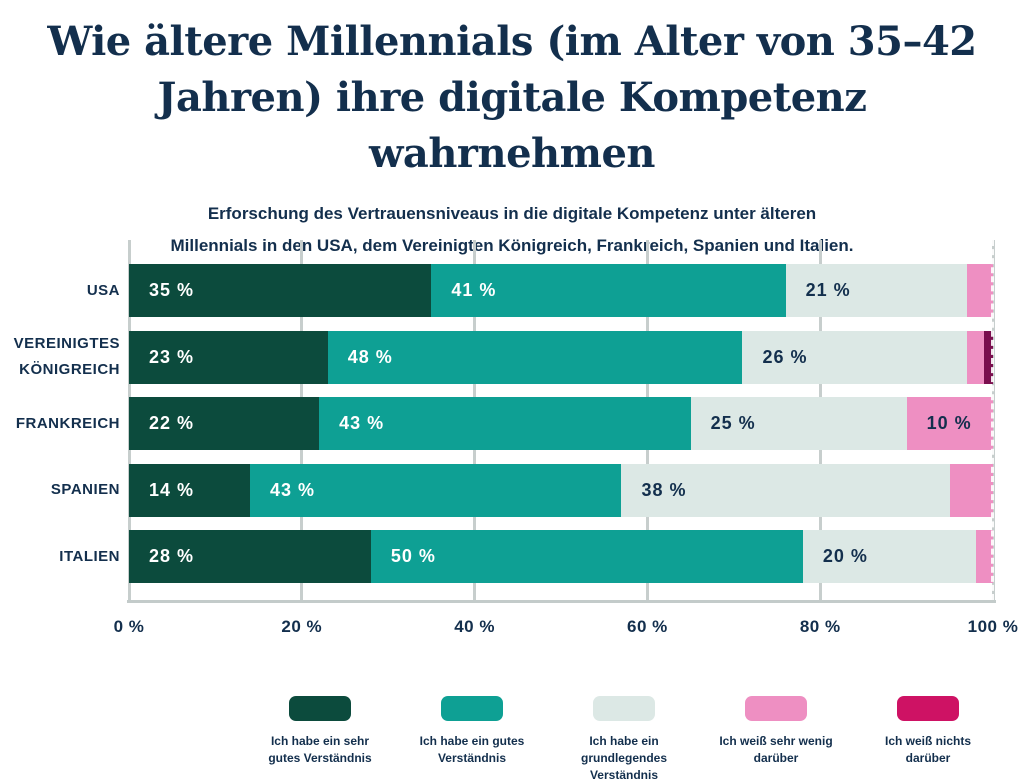  What do you see at coordinates (250, 556) in the screenshot?
I see `bar-segment: 28 %` at bounding box center [250, 556].